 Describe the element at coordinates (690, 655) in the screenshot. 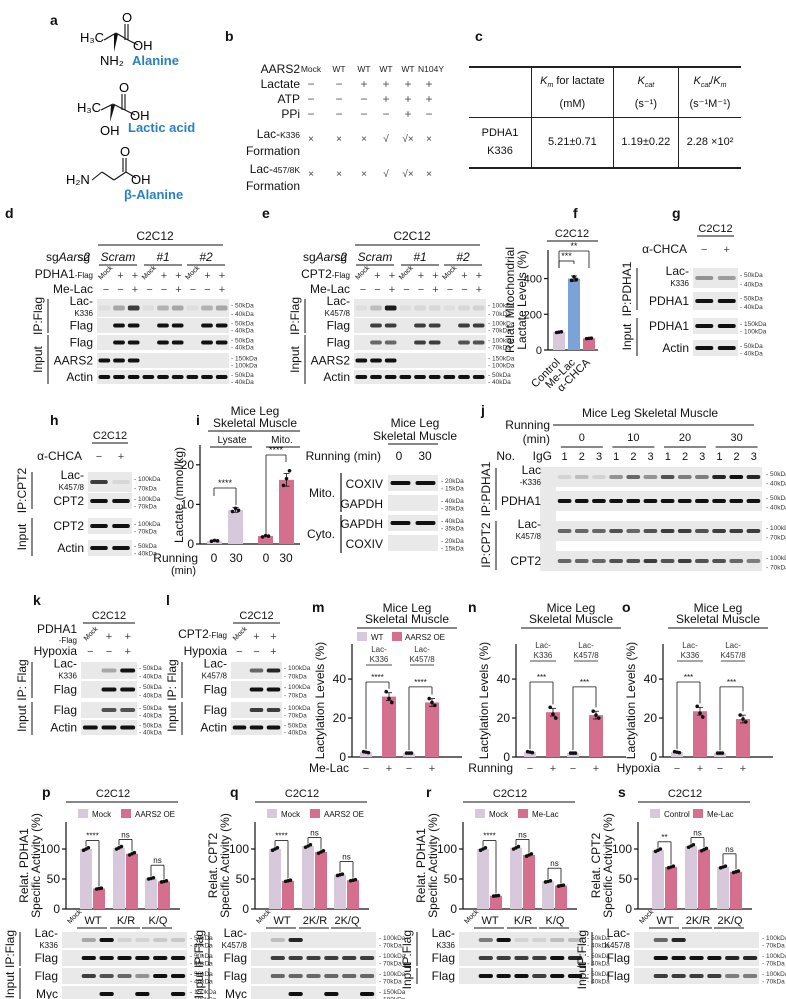

I see `site-label: K336` at that location.